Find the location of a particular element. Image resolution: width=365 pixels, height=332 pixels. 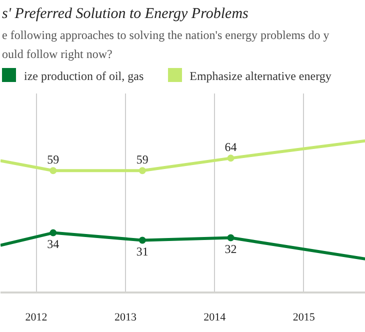

data-label: 31 is located at coordinates (142, 251).